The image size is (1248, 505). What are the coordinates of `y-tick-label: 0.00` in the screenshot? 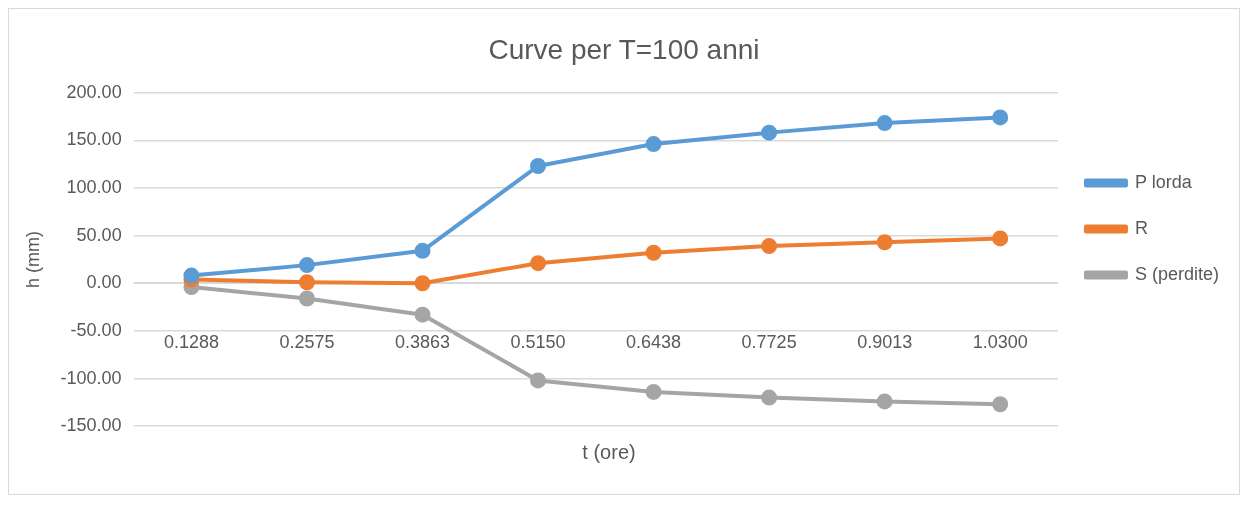 It's located at (104, 282).